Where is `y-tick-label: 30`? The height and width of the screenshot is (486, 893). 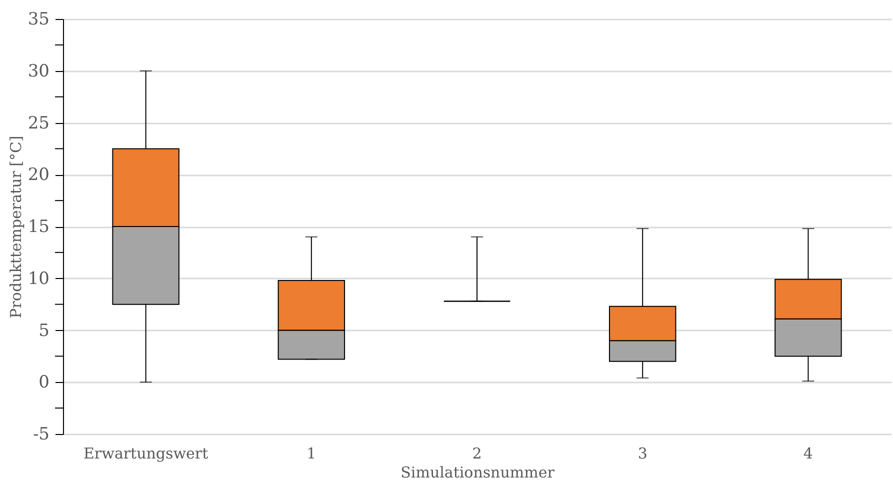 y-tick-label: 30 is located at coordinates (39, 71).